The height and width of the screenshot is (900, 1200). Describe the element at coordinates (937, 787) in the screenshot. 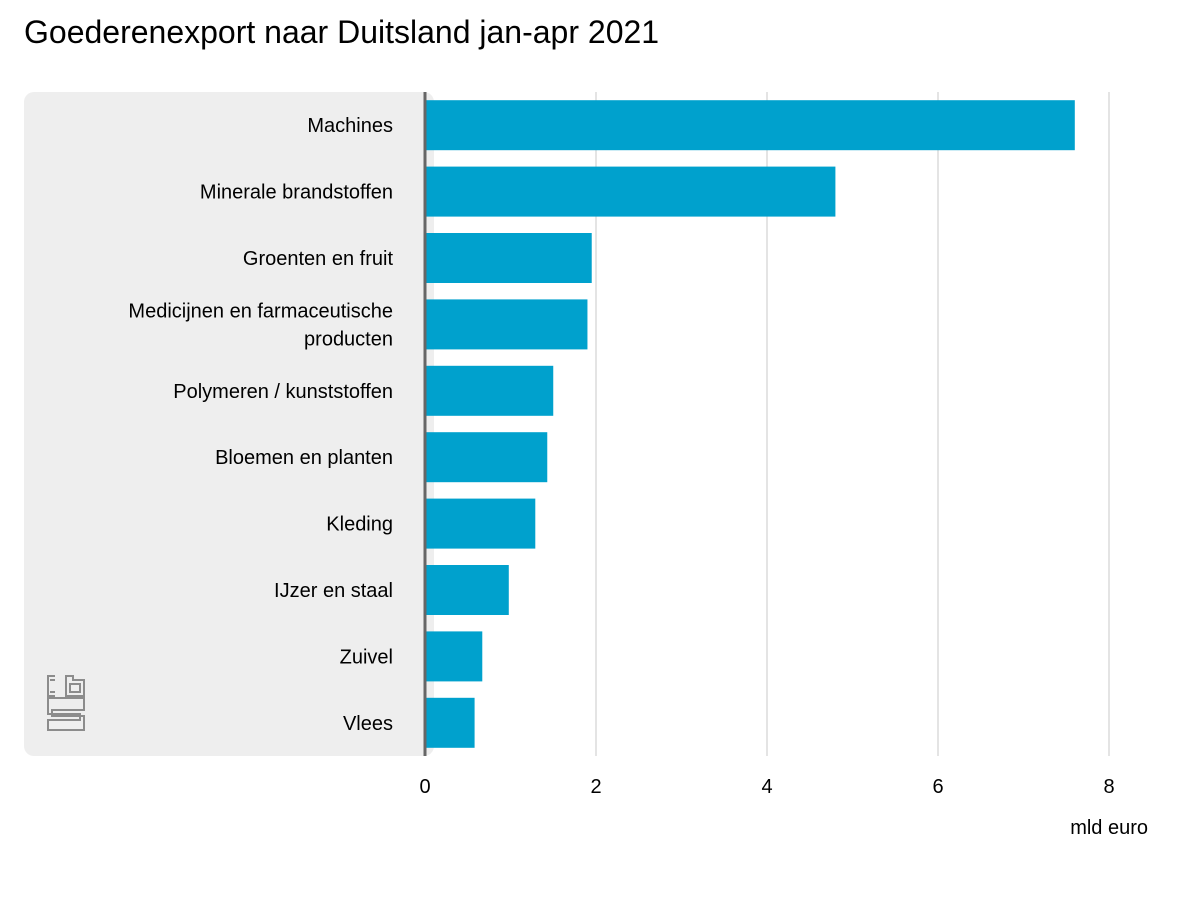

I see `x-tick-label: 6` at that location.